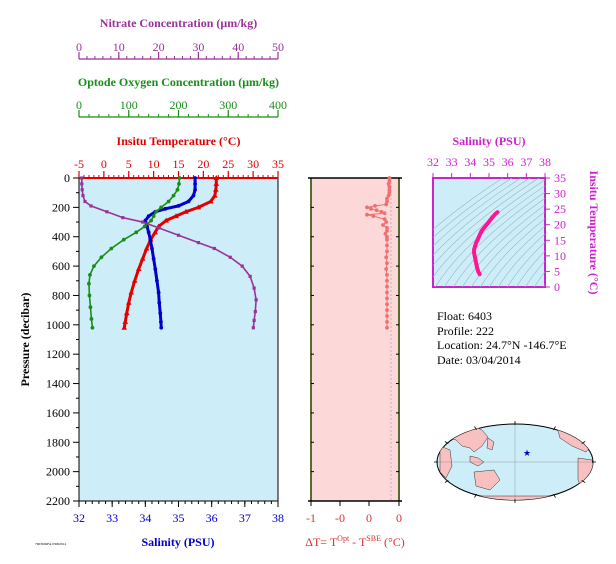  What do you see at coordinates (238, 47) in the screenshot?
I see `nitrate-tick-label: 40` at bounding box center [238, 47].